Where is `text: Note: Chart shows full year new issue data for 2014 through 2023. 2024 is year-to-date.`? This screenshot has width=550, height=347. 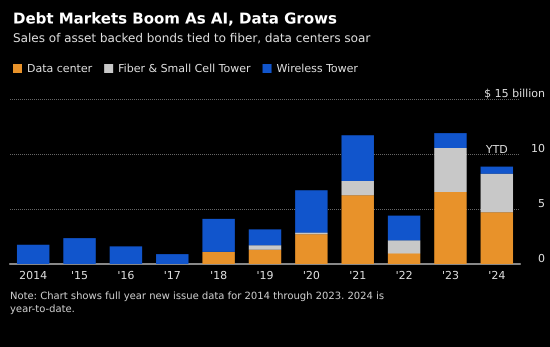
text: Note: Chart shows full year new issue data for 2014 through 2023. 2024 is year-to-date. is located at coordinates (199, 303).